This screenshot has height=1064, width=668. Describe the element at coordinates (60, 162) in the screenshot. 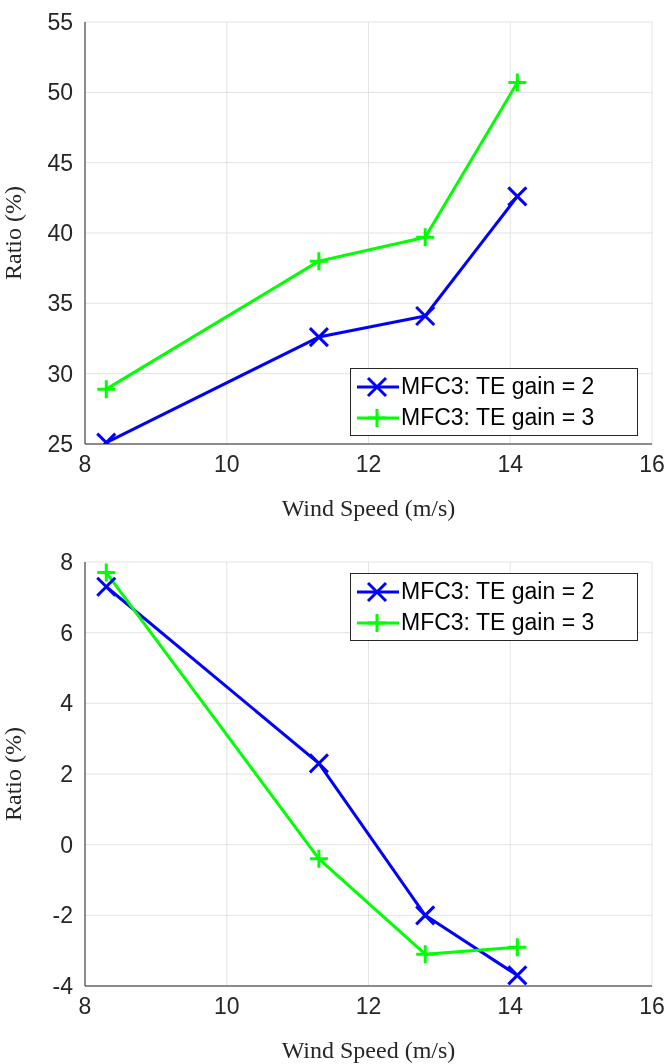

I see `y-tick-label: 45` at that location.